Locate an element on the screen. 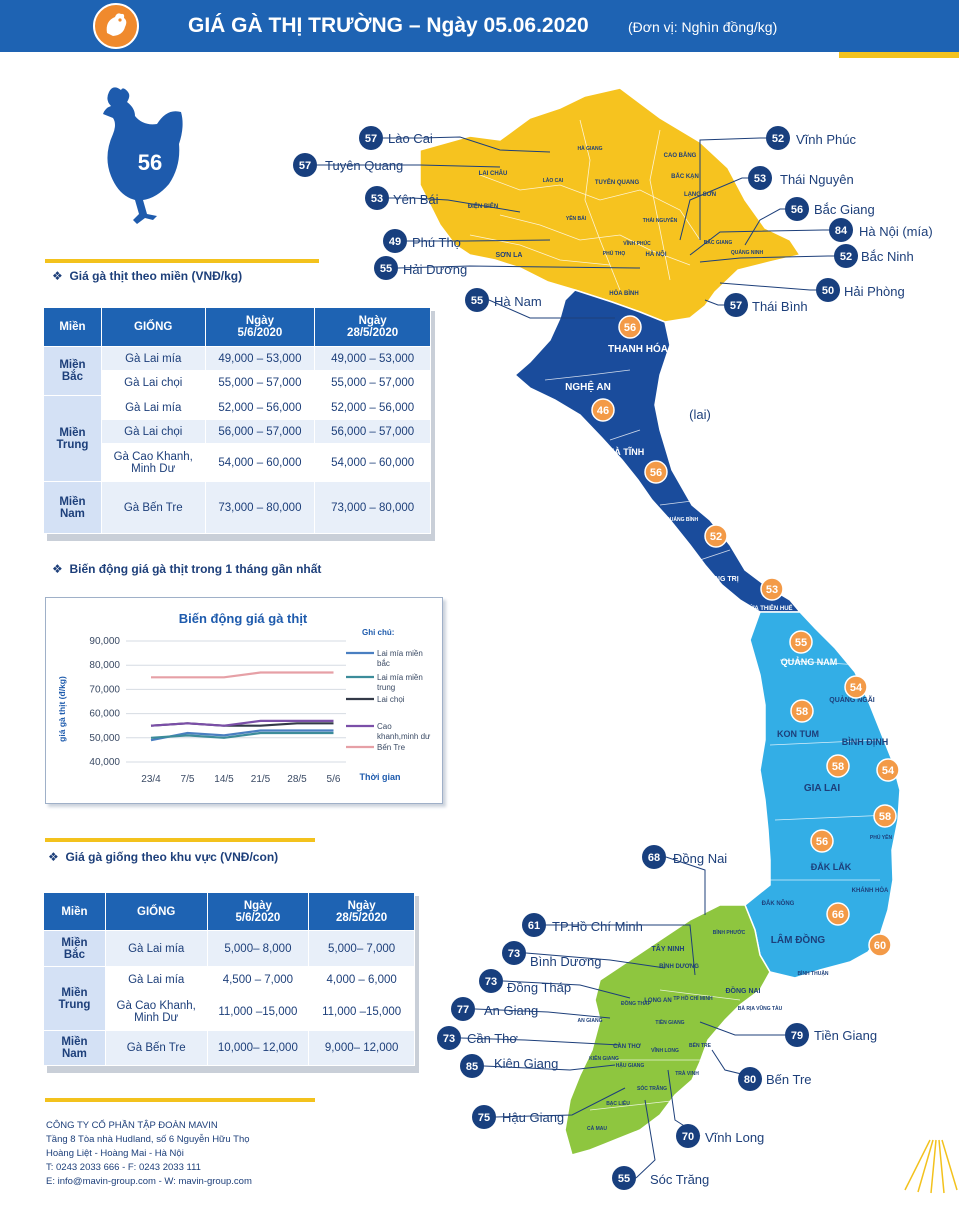 The width and height of the screenshot is (959, 1211). province-label: BÌNH THUẬN is located at coordinates (812, 973).